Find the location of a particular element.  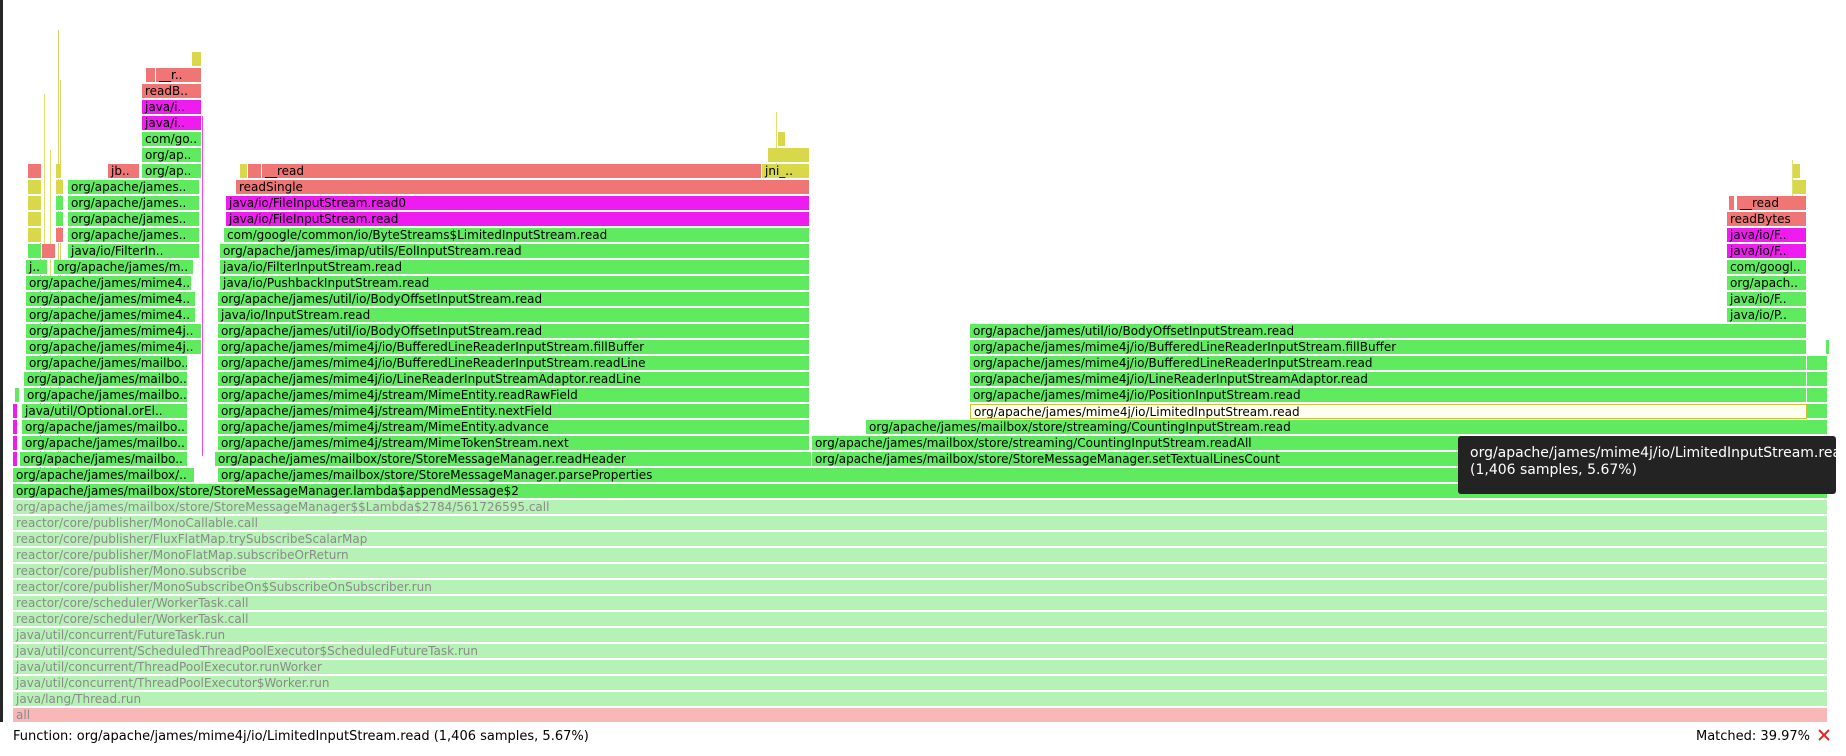

flame-frame: readB.. is located at coordinates (172, 91).